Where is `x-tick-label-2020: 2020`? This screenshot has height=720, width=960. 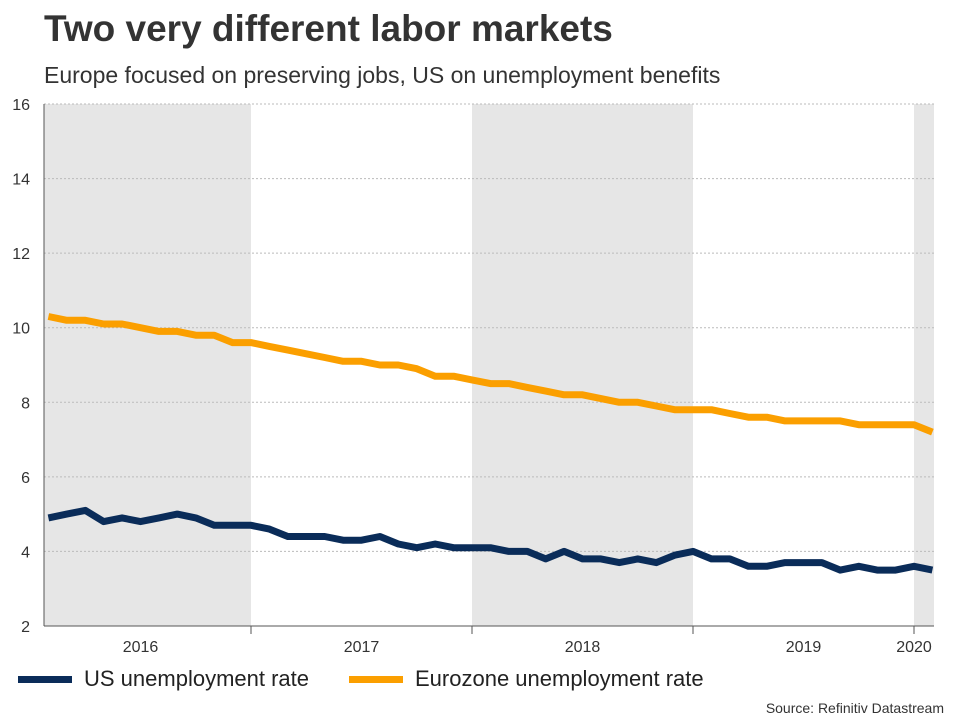 x-tick-label-2020: 2020 is located at coordinates (914, 647).